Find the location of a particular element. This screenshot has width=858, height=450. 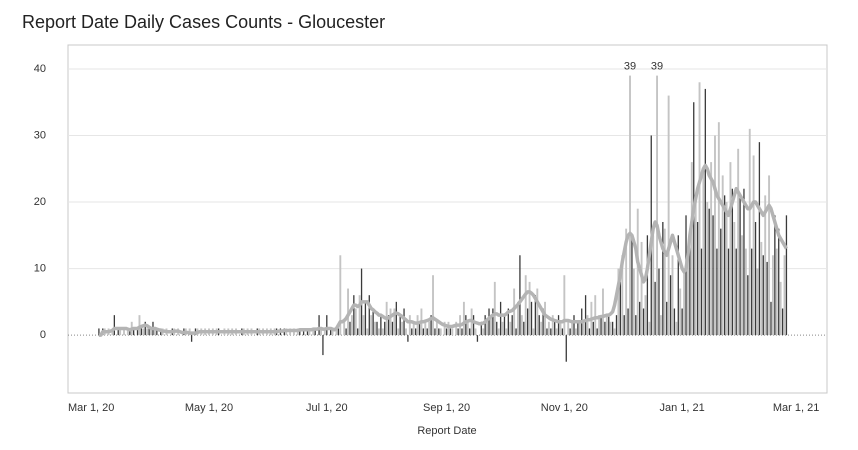

x-tick-label: Mar 1, 20 is located at coordinates (91, 408).